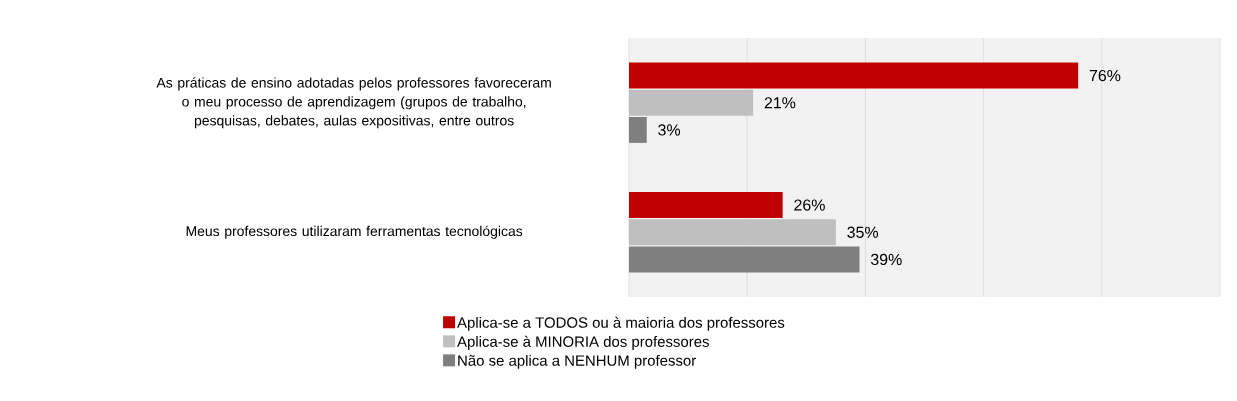 Image resolution: width=1237 pixels, height=401 pixels. What do you see at coordinates (669, 130) in the screenshot?
I see `data-label: 3%` at bounding box center [669, 130].